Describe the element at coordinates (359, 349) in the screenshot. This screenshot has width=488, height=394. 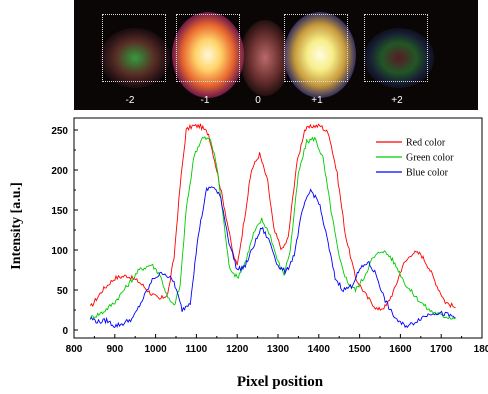
I see `x-tick-label: 1500` at that location.